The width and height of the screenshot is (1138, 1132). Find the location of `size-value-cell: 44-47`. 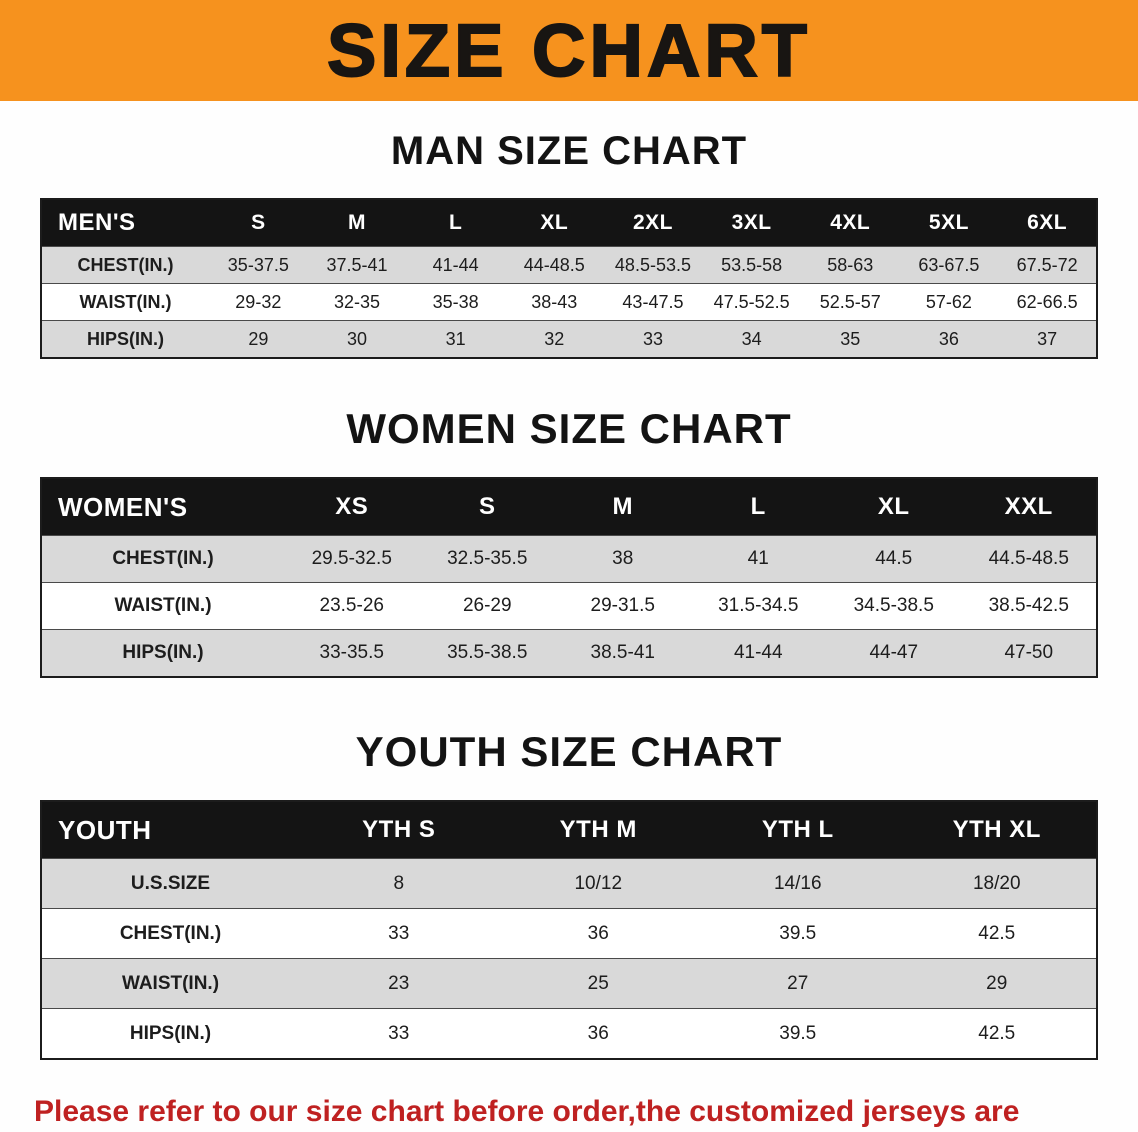

size-value-cell: 44-47 is located at coordinates (894, 653).